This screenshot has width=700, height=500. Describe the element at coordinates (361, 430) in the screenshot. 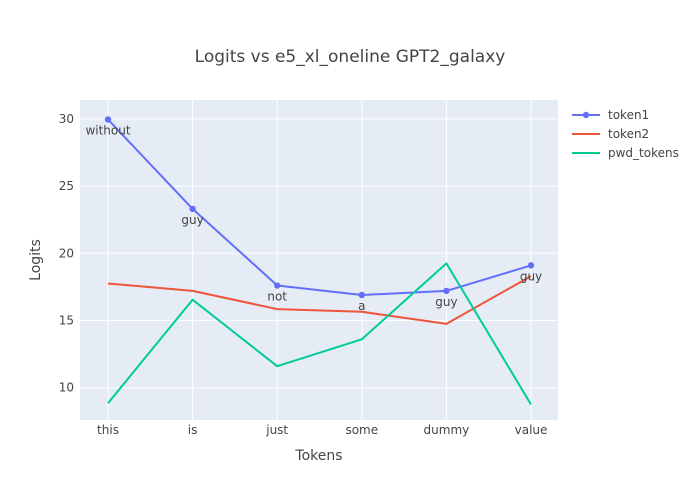

I see `x-tick-label: some` at that location.